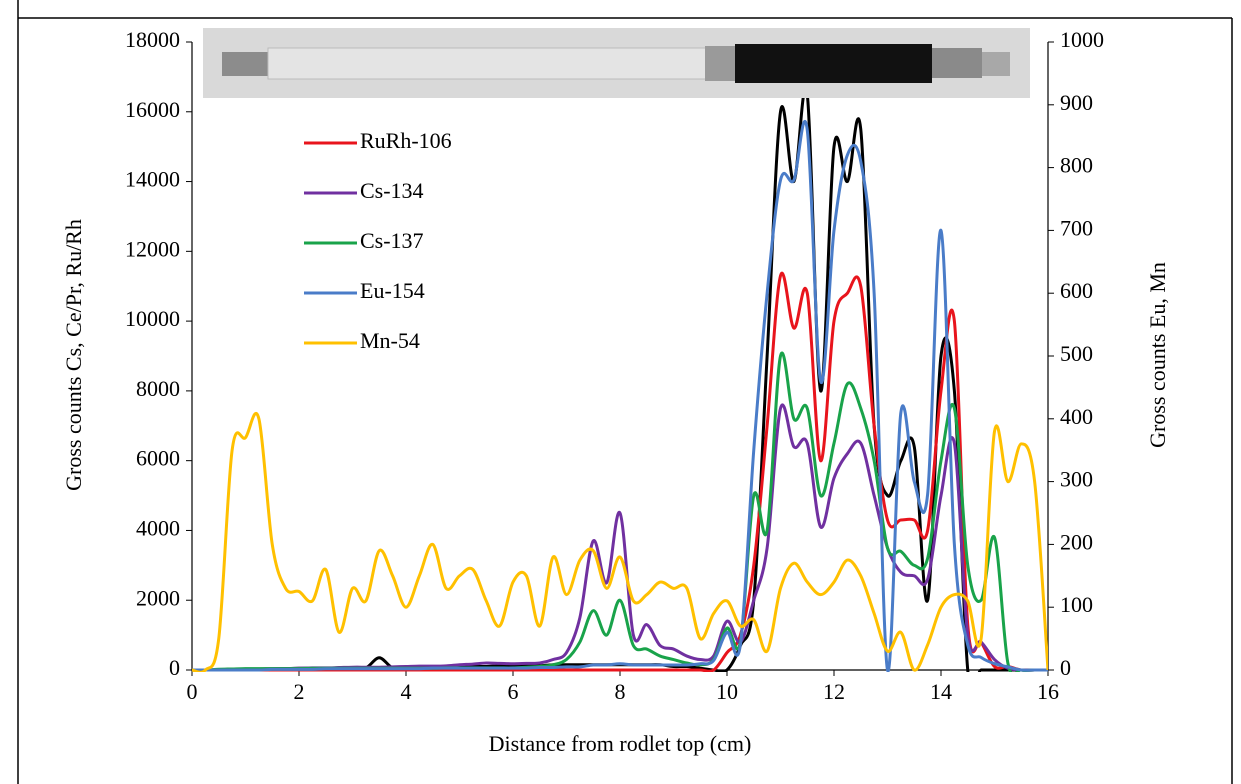  What do you see at coordinates (1082, 39) in the screenshot?
I see `y2-tick-label: 1000` at bounding box center [1082, 39].